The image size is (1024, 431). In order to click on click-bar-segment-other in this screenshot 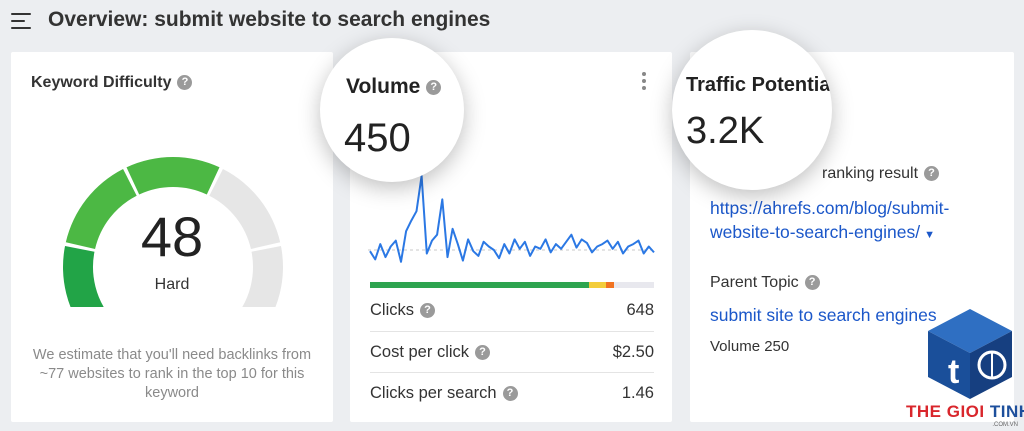, I will do `click(610, 285)`.